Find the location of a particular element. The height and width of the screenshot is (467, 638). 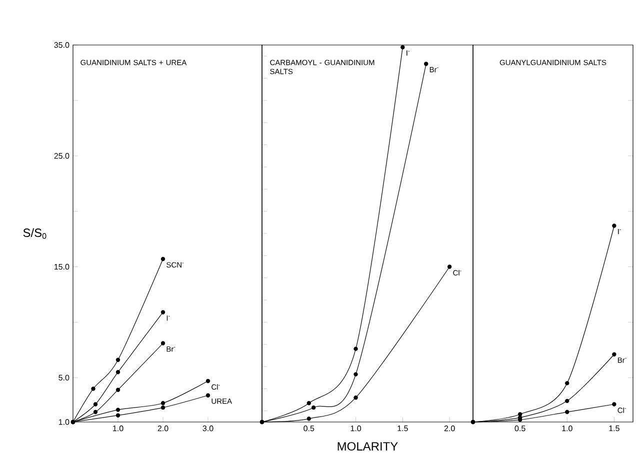

y-tick-label: 35.0 is located at coordinates (62, 45).